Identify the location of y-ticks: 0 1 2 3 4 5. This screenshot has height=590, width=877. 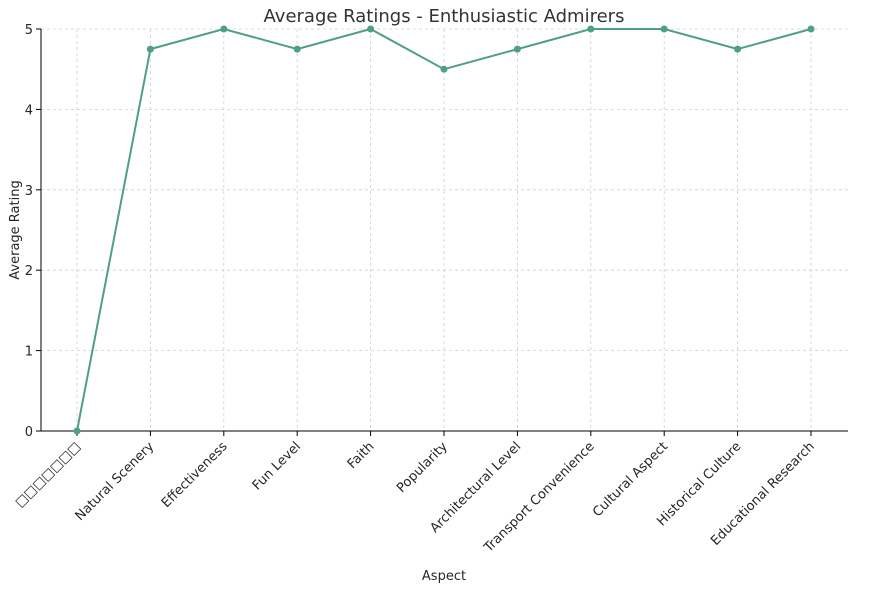
(33, 231).